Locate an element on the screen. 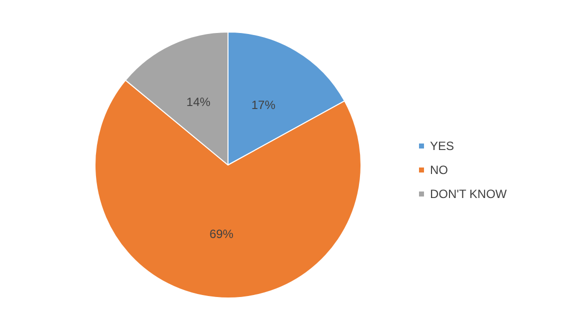 This screenshot has height=332, width=570. data-label: 17% is located at coordinates (263, 105).